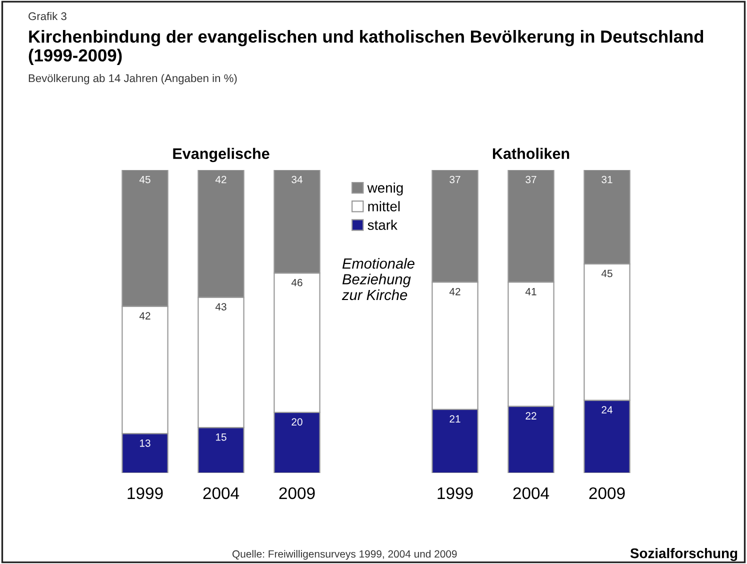 The width and height of the screenshot is (747, 564). Describe the element at coordinates (344, 555) in the screenshot. I see `source-note: Quelle: Freiwilligensurveys 1999, 2004 und 2009` at that location.